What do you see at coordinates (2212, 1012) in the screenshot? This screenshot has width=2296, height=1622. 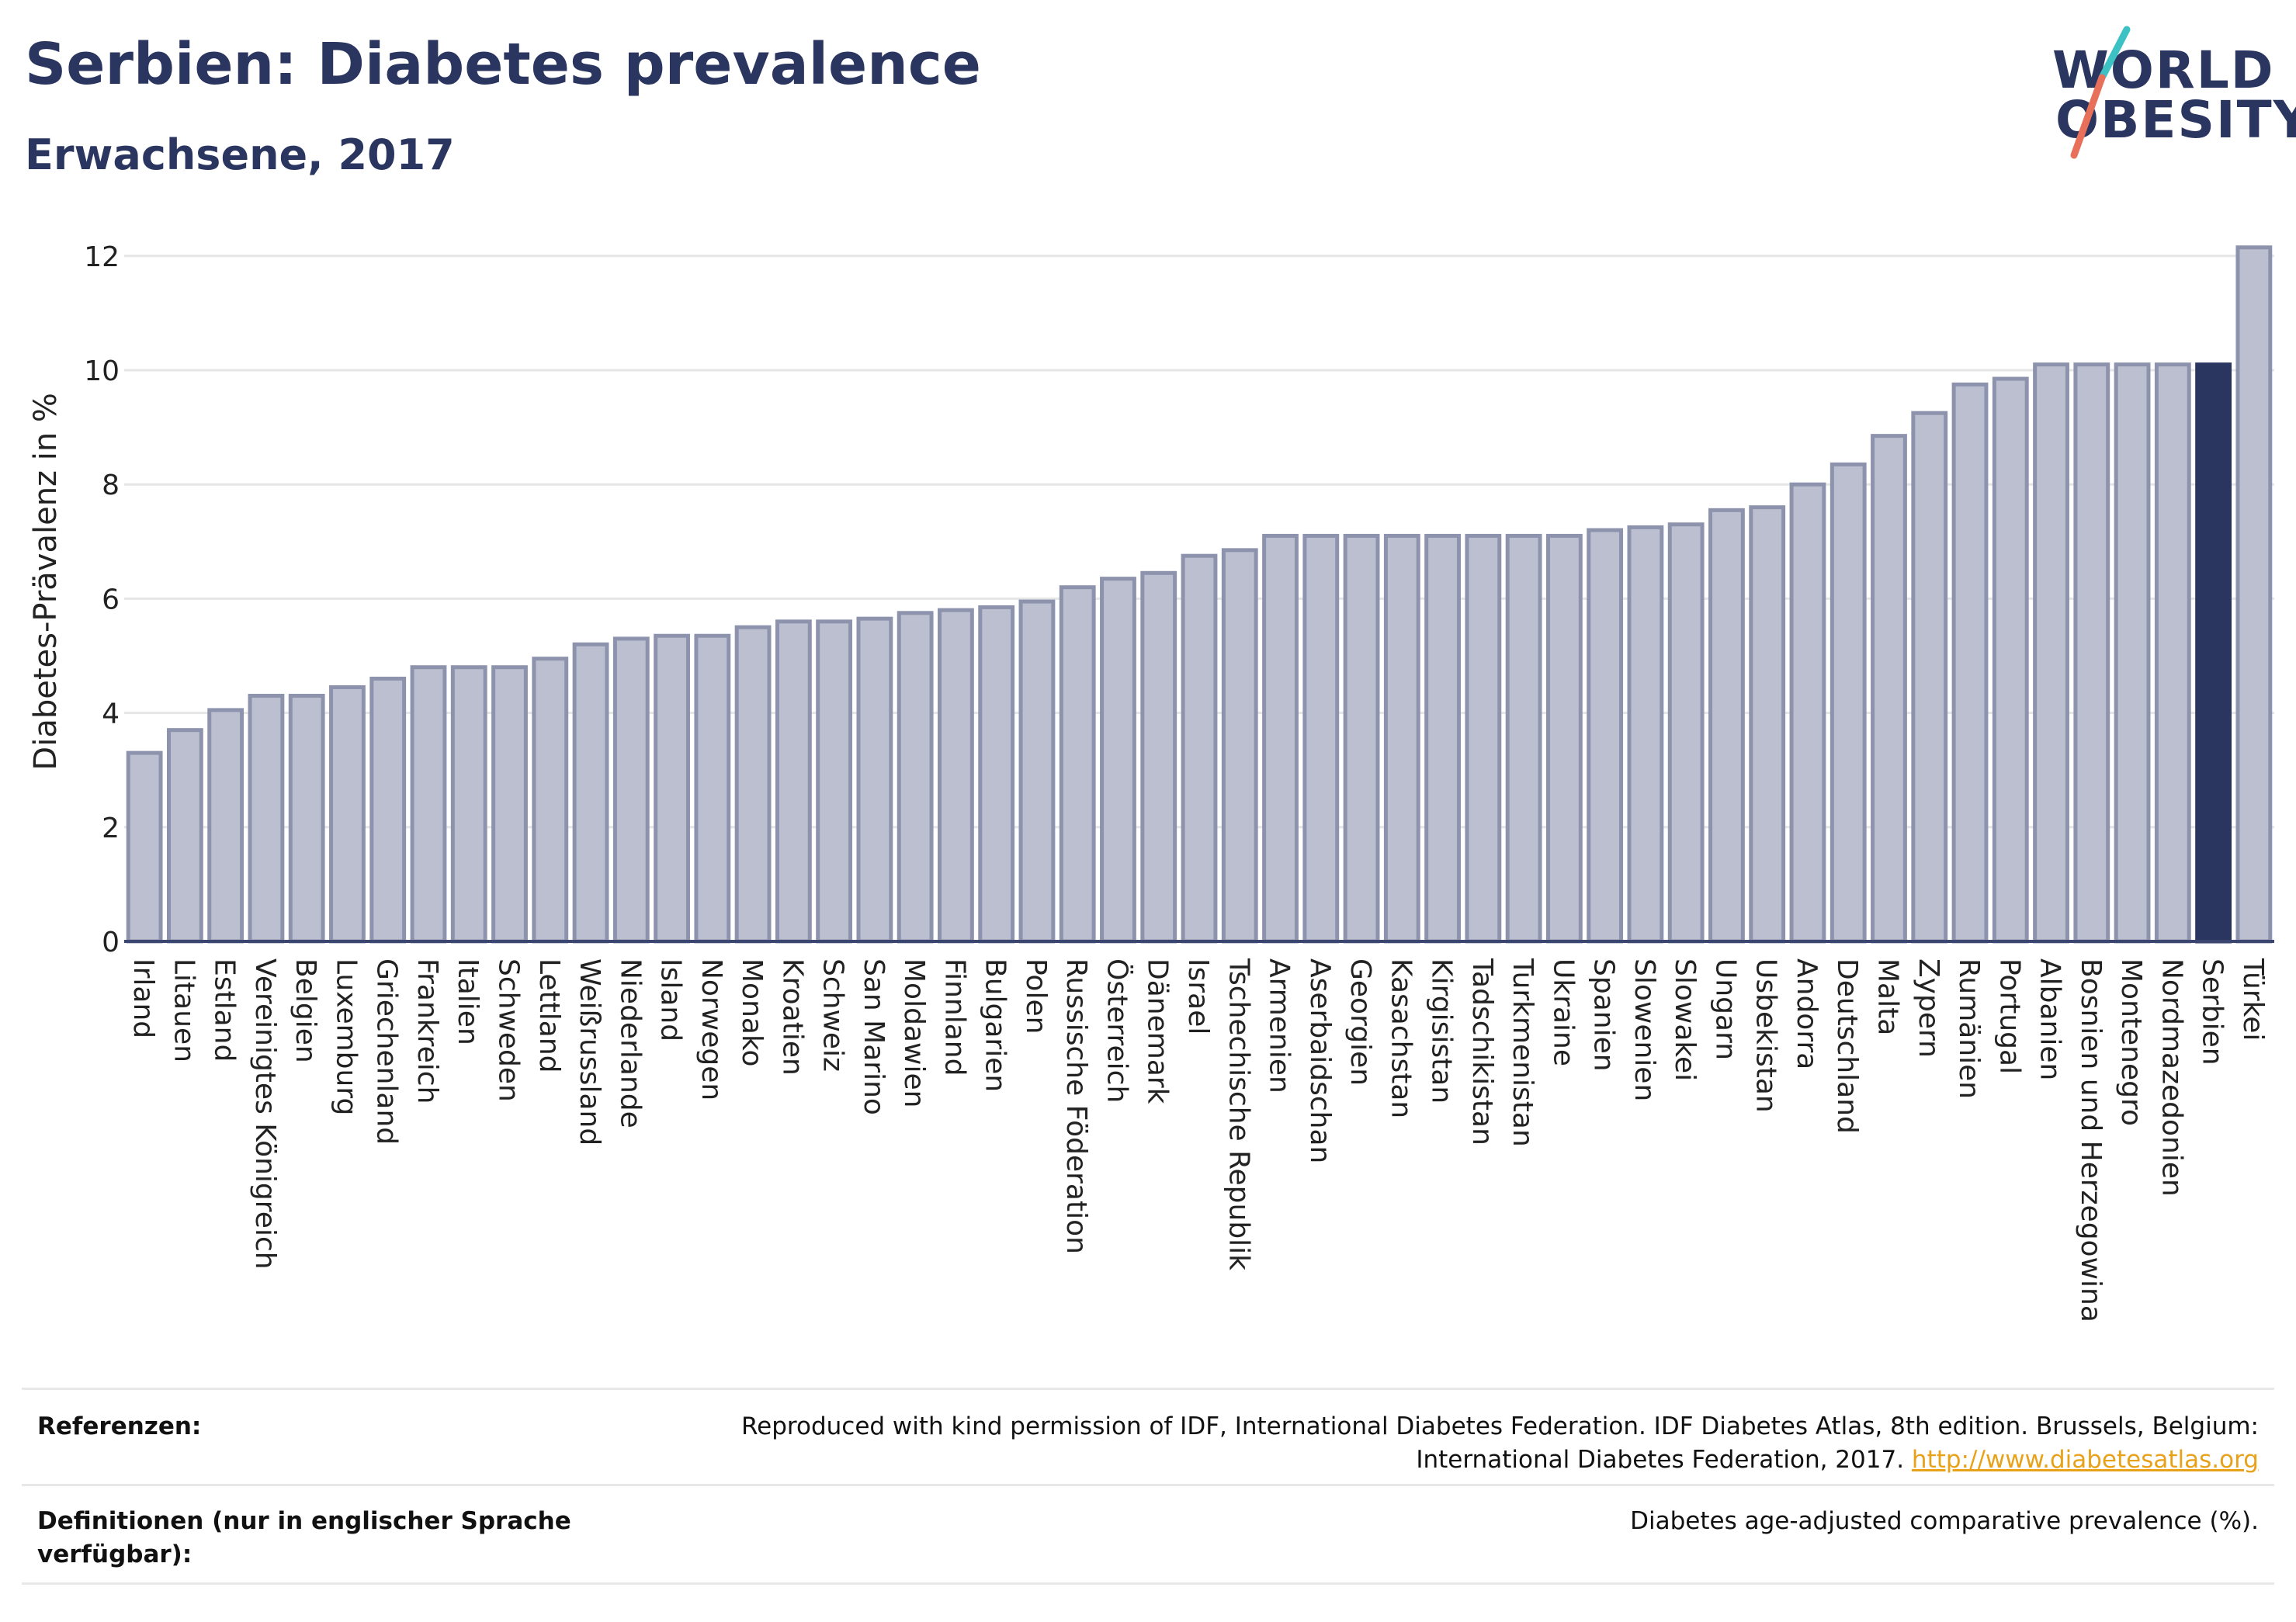 I see `x-tick-label: Serbien` at bounding box center [2212, 1012].